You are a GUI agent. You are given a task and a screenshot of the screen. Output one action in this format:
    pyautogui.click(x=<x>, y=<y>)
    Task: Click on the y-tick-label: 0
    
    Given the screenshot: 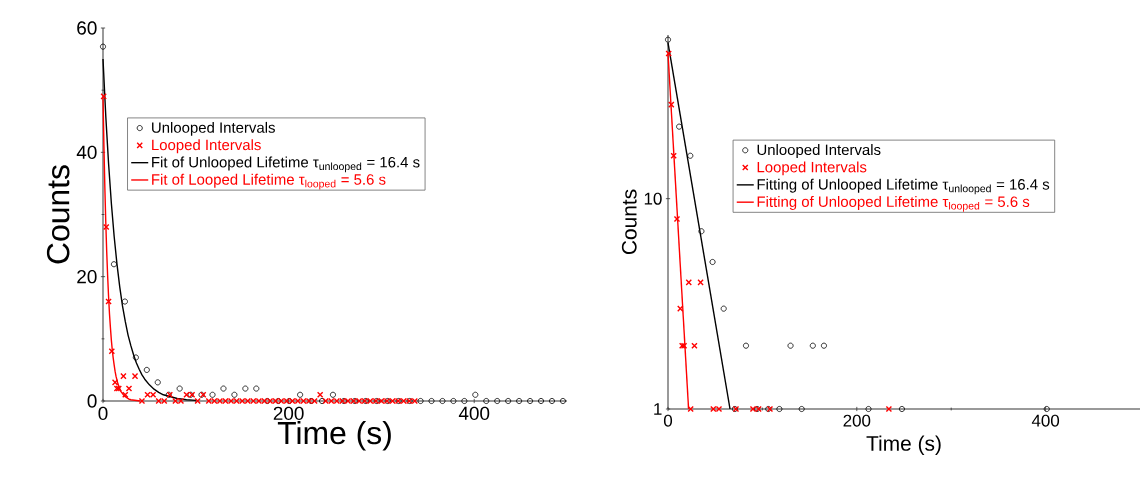 What is the action you would take?
    pyautogui.click(x=92, y=401)
    